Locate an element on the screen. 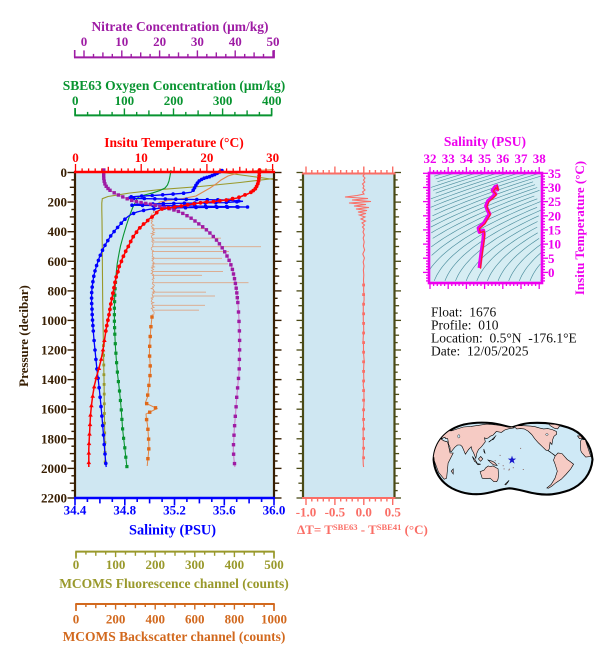 The image size is (609, 663). svg-text: 2000 is located at coordinates (54, 468).